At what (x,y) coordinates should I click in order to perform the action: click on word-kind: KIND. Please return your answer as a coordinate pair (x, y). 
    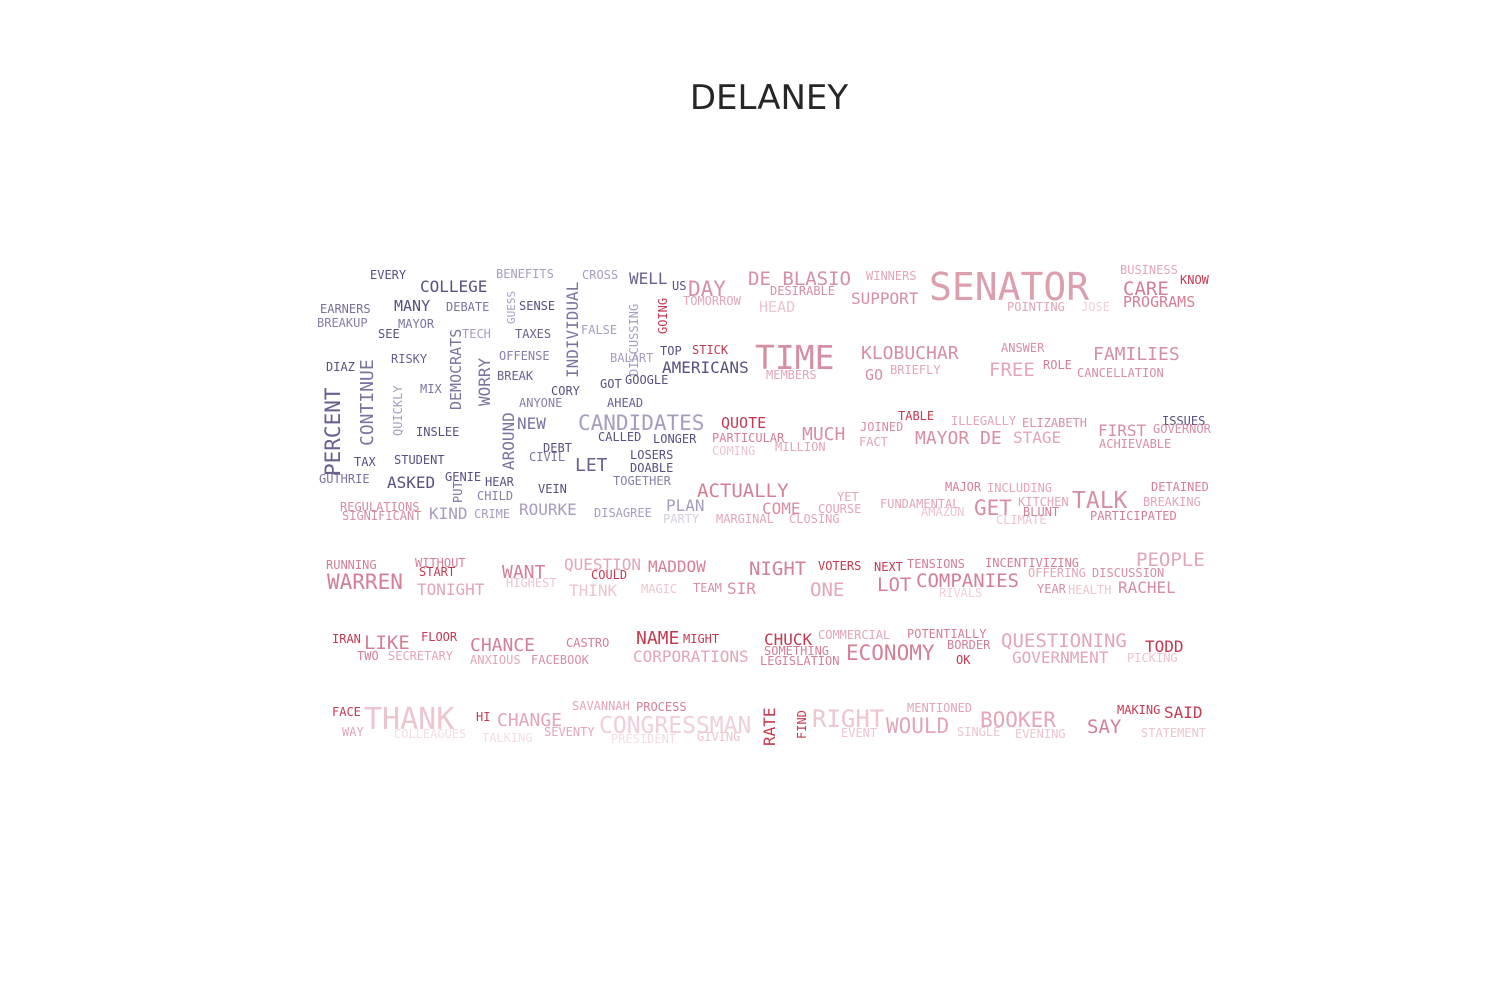
    Looking at the image, I should click on (448, 513).